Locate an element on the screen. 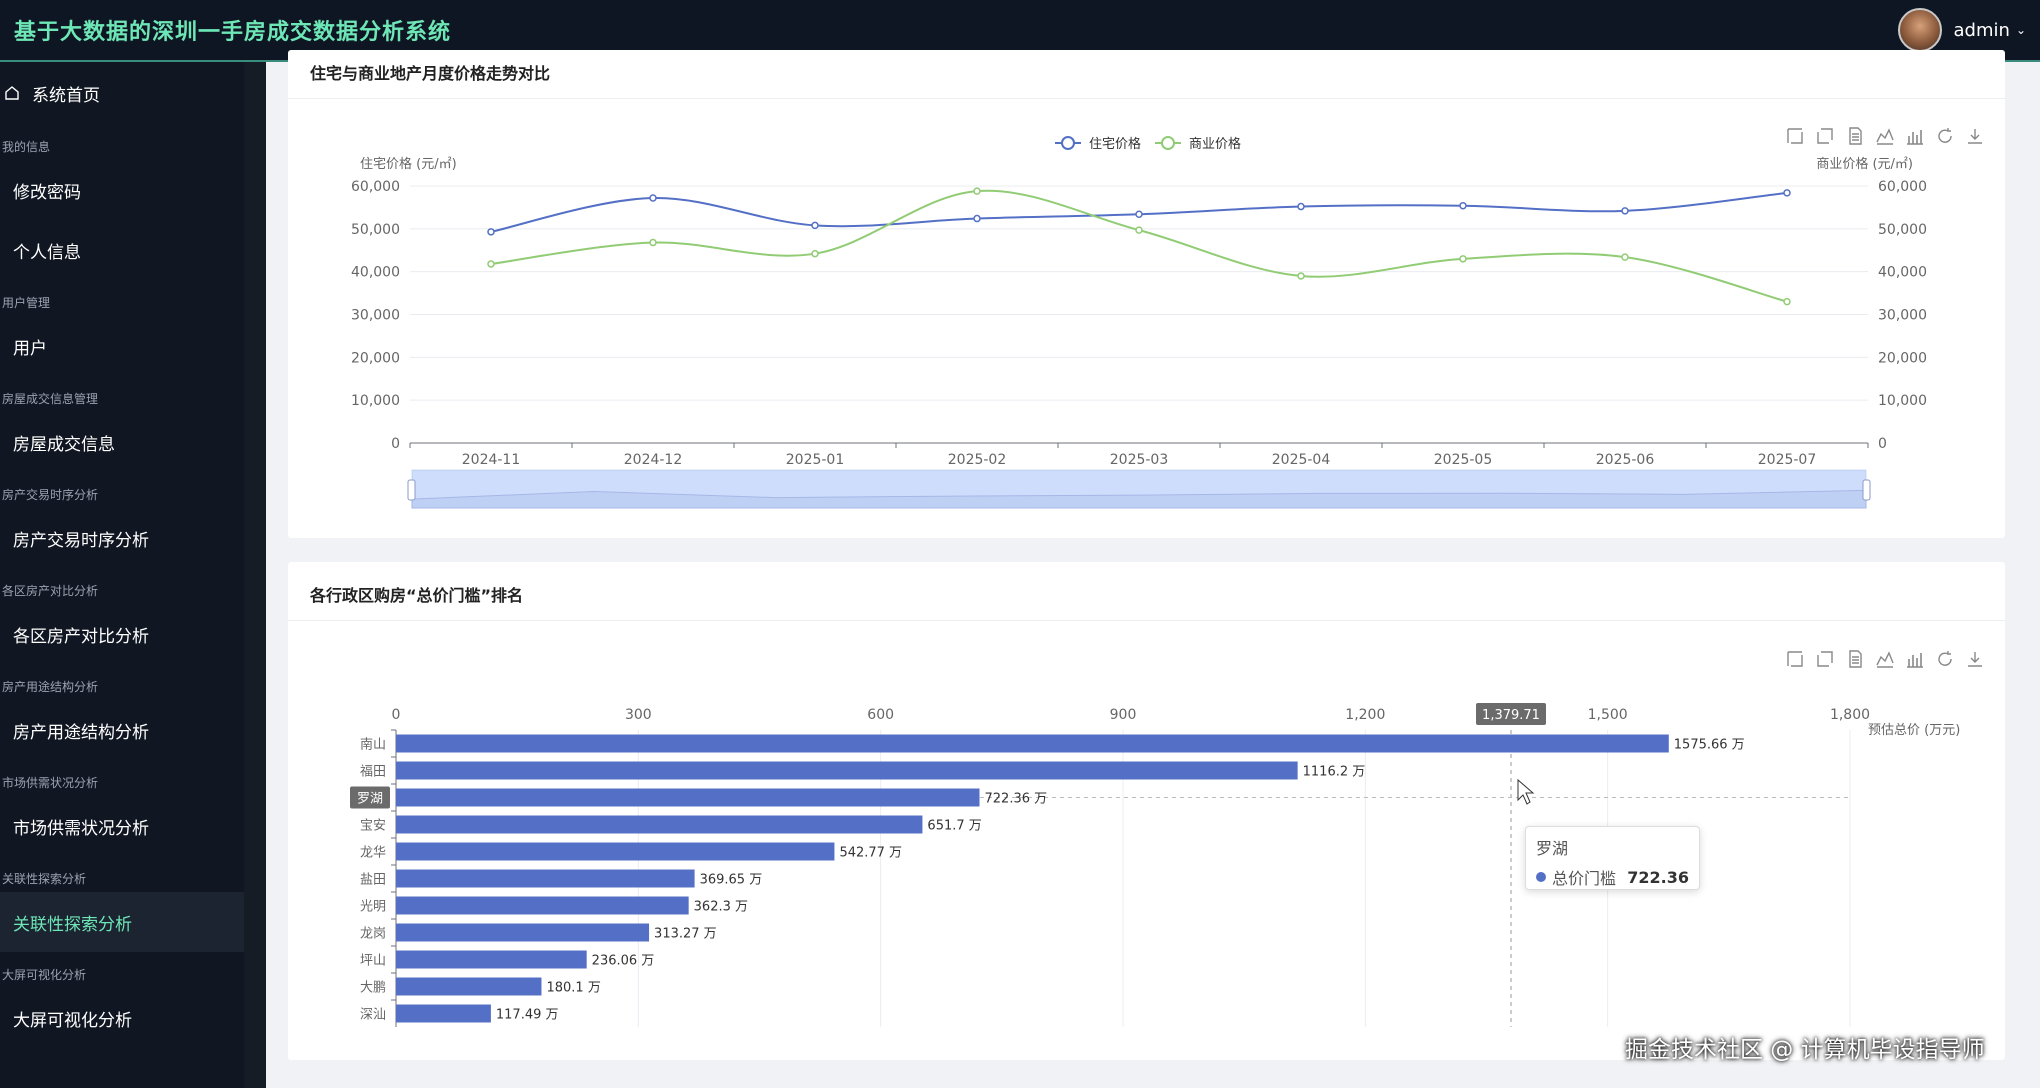 Image resolution: width=2040 pixels, height=1088 pixels. watermark: 掘金技术社区 @ 计算机毕设指导师 is located at coordinates (1805, 1050).